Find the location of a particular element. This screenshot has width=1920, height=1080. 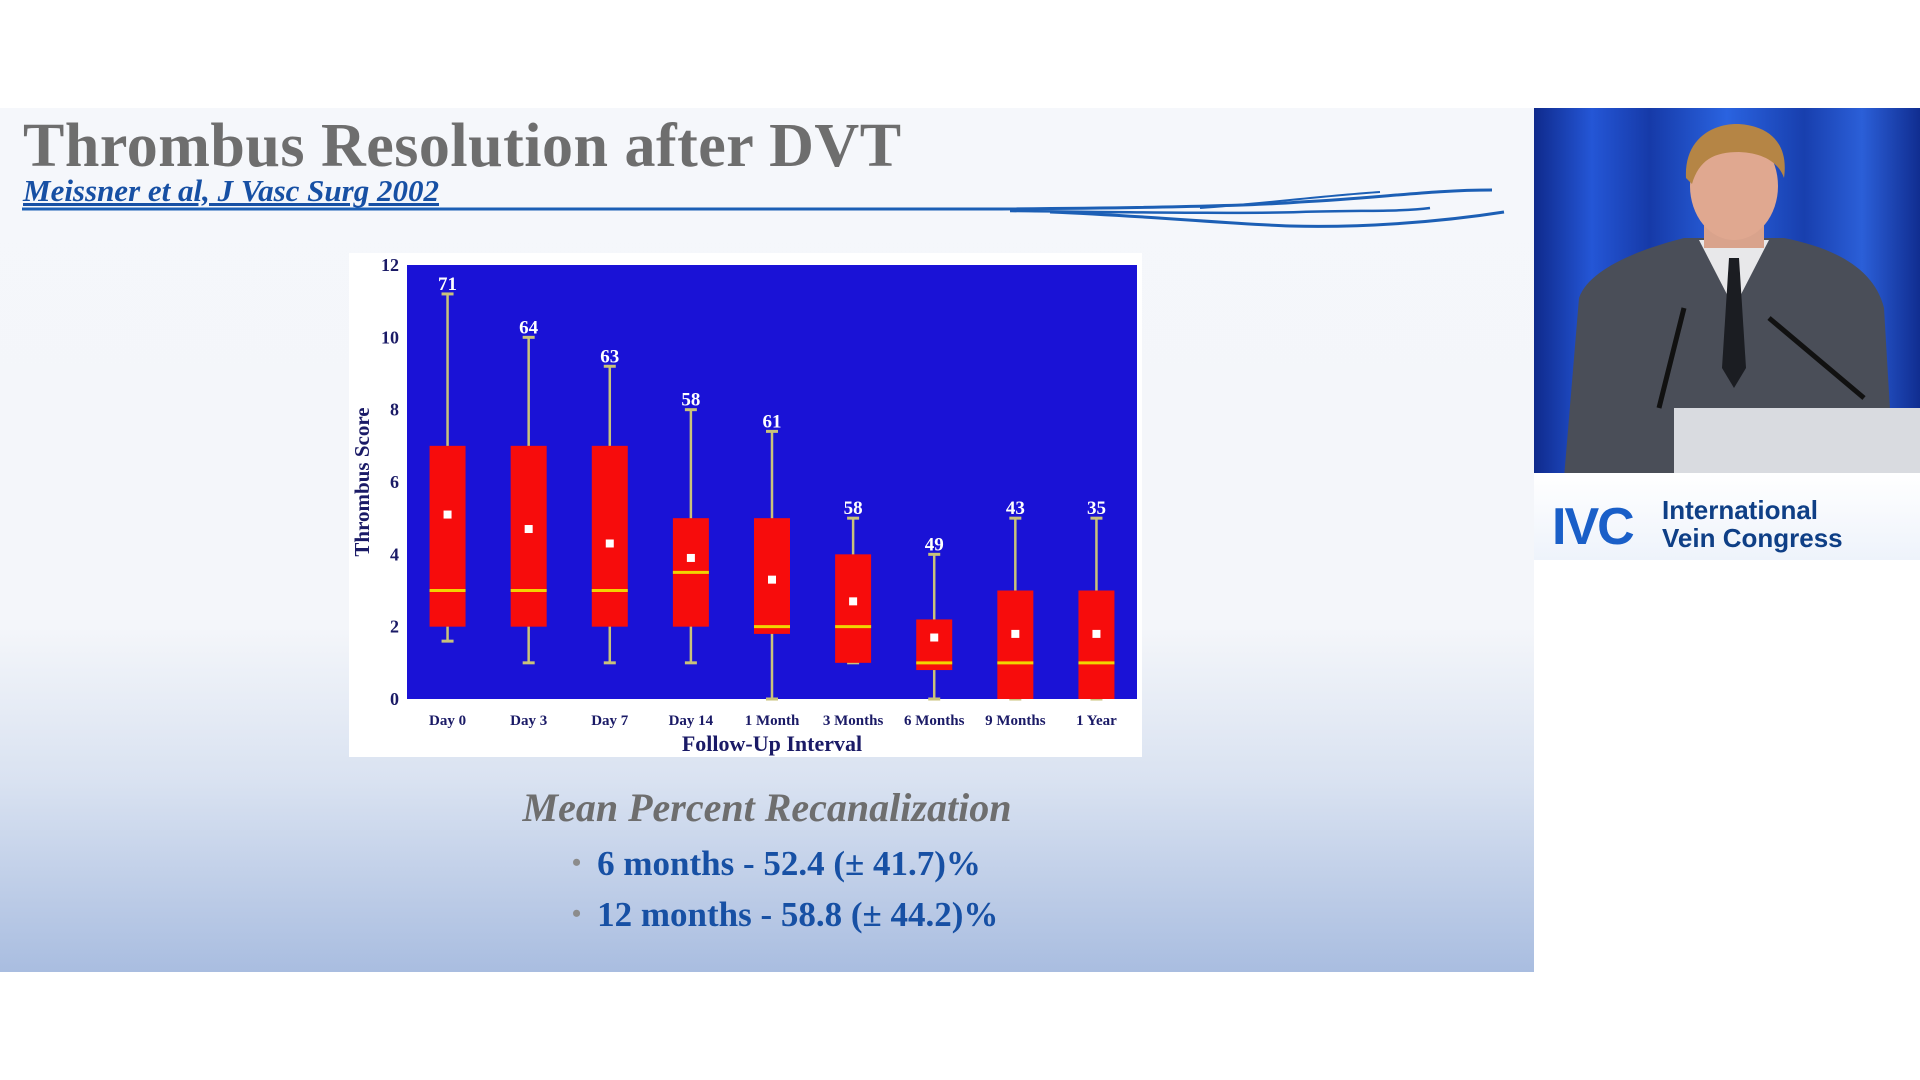

speaker-video-feed: IVC International Vein Congress is located at coordinates (1727, 334).